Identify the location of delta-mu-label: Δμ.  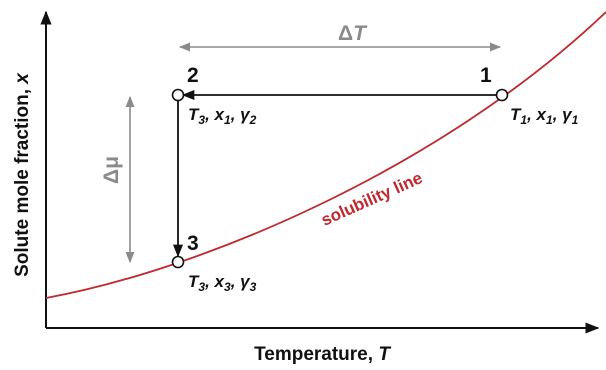
(111, 170).